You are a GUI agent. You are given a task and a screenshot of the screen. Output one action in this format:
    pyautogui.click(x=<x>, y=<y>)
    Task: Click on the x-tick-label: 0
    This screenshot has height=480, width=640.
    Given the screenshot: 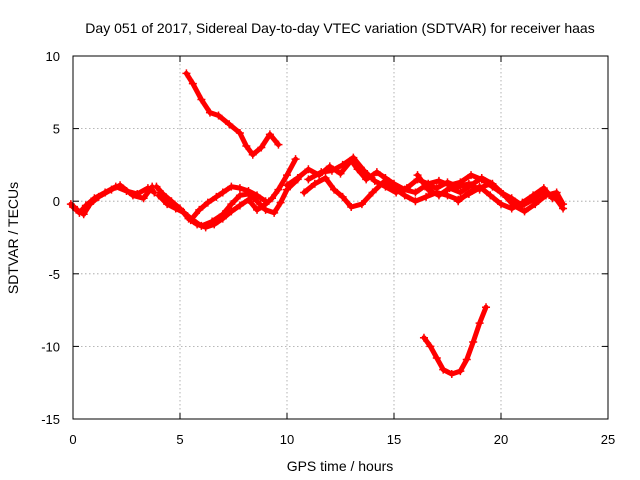 What is the action you would take?
    pyautogui.click(x=72, y=439)
    